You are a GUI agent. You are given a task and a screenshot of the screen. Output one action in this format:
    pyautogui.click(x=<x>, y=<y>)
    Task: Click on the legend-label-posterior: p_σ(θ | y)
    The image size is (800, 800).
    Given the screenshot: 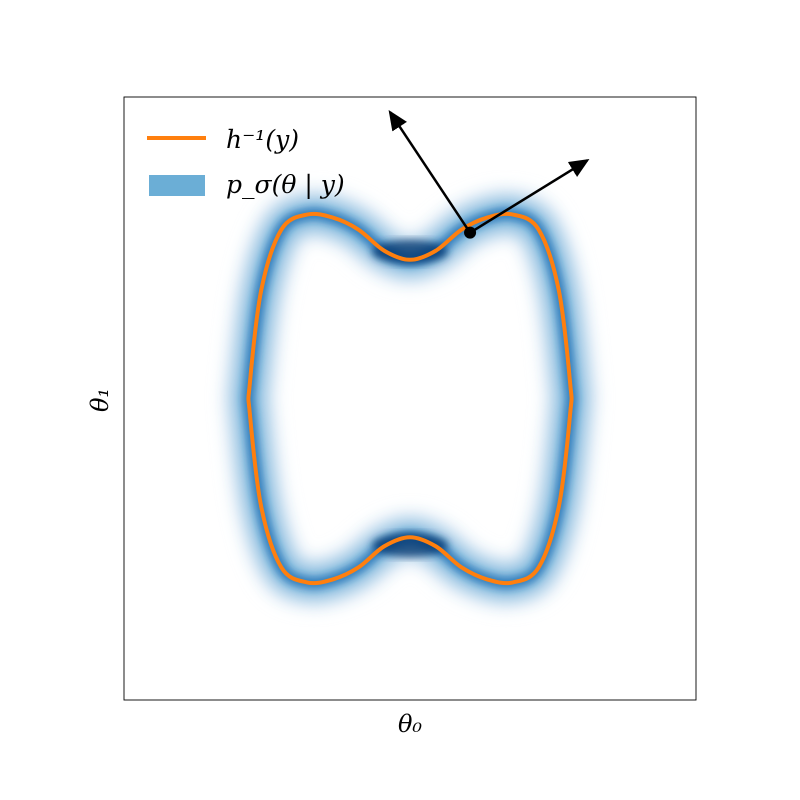 What is the action you would take?
    pyautogui.click(x=285, y=185)
    